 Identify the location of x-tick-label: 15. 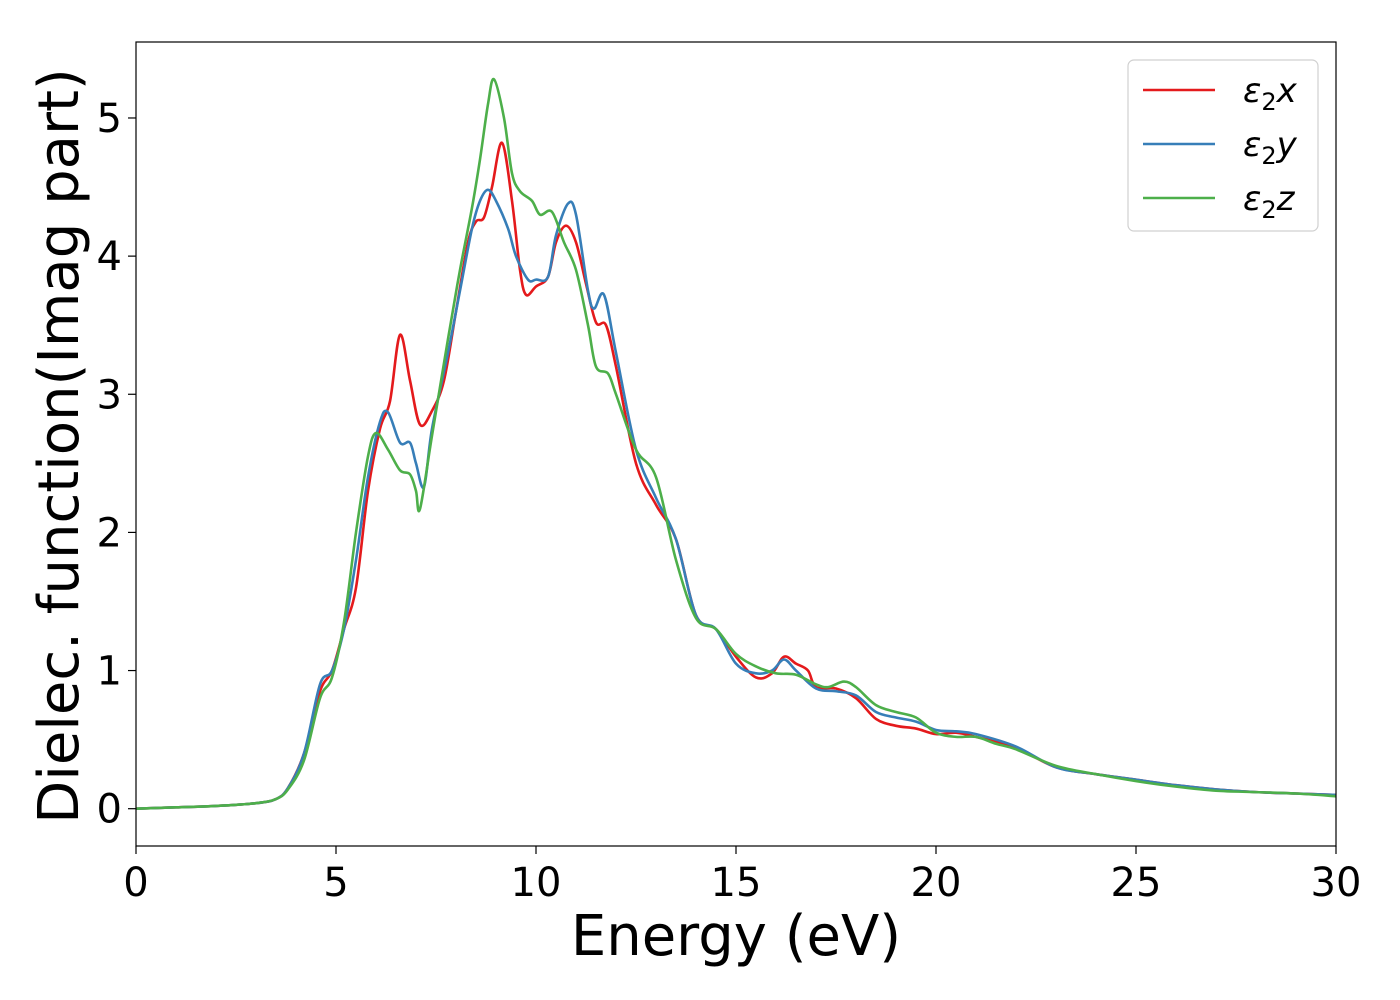
(736, 883).